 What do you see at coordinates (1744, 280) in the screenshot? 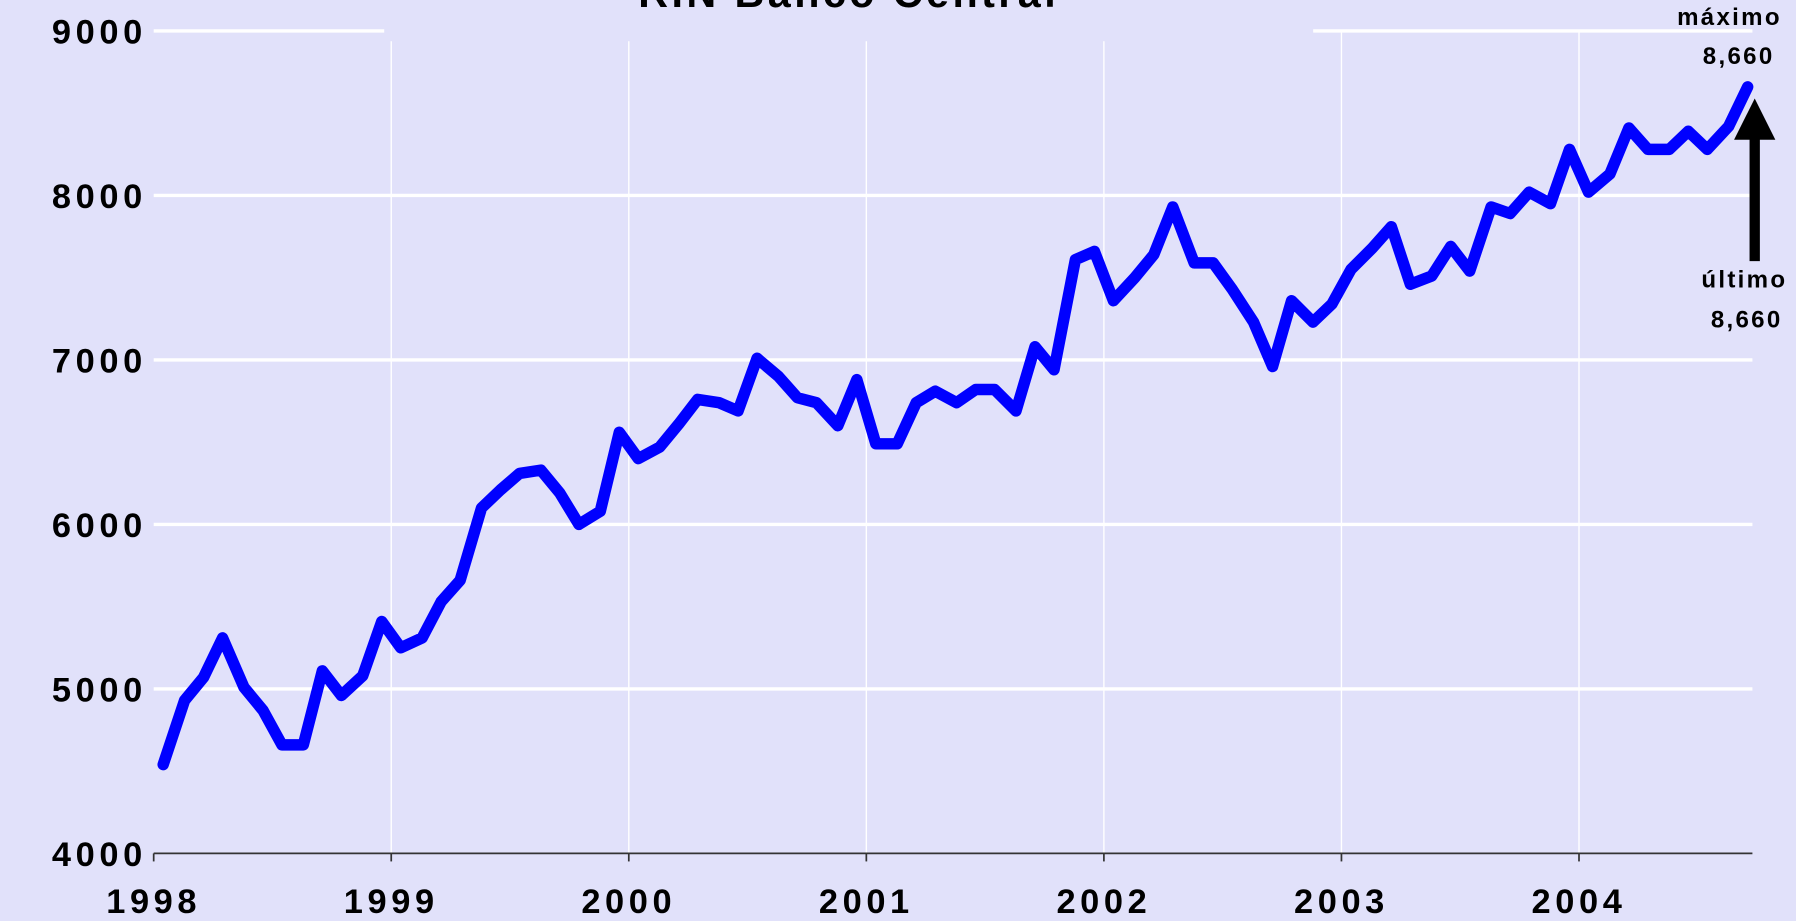
I see `annotation: último` at bounding box center [1744, 280].